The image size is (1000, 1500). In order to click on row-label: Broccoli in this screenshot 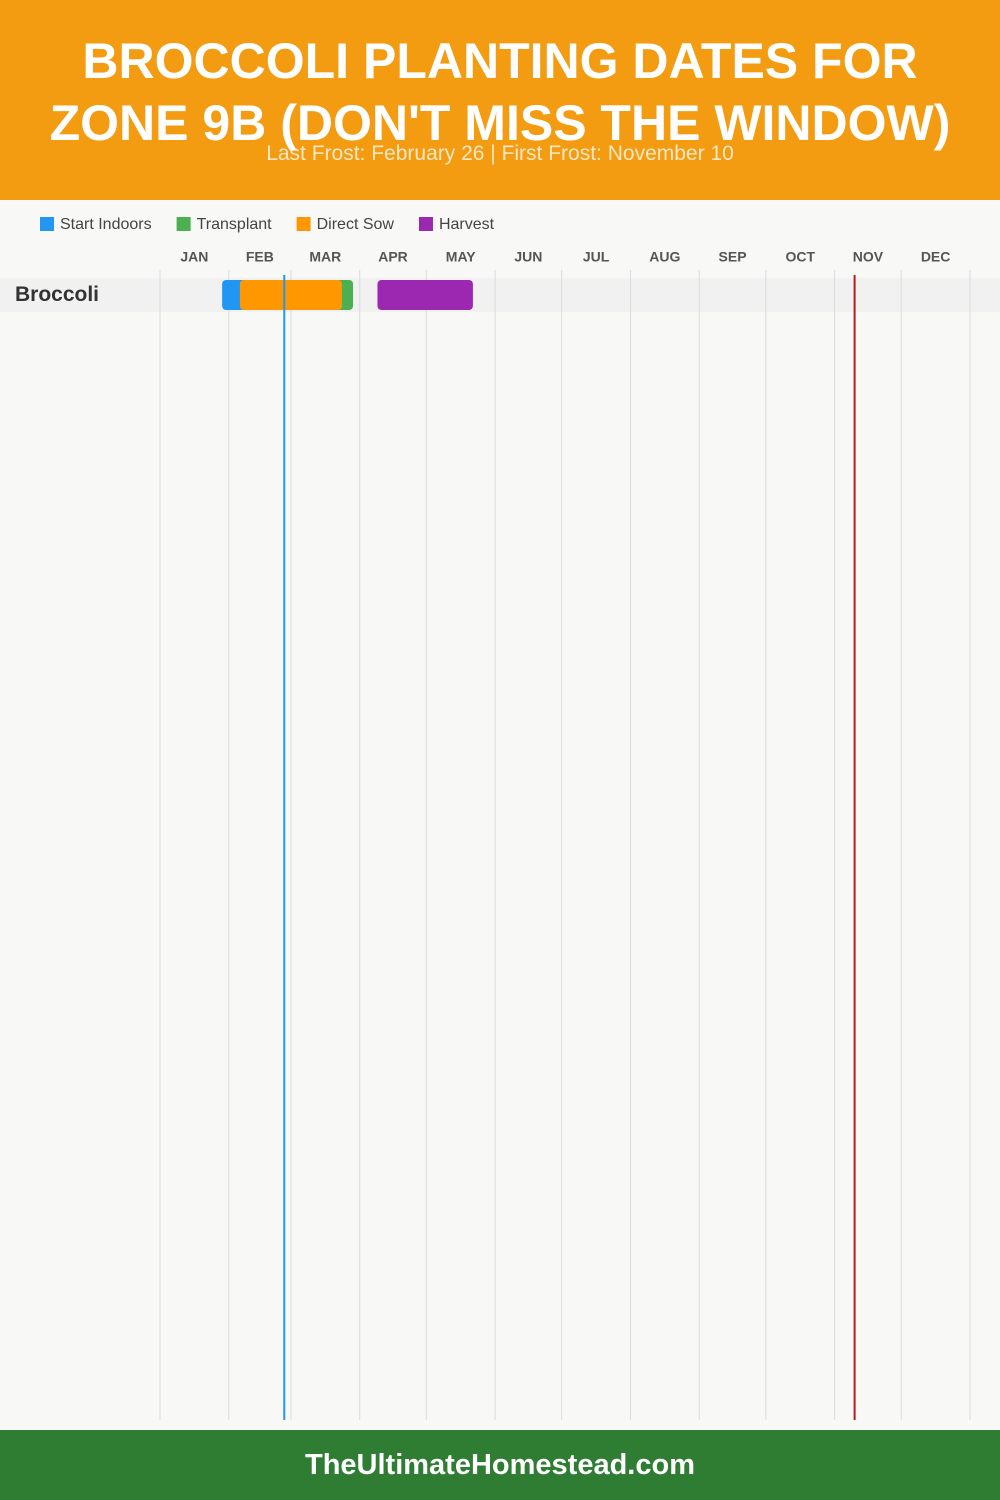, I will do `click(57, 294)`.